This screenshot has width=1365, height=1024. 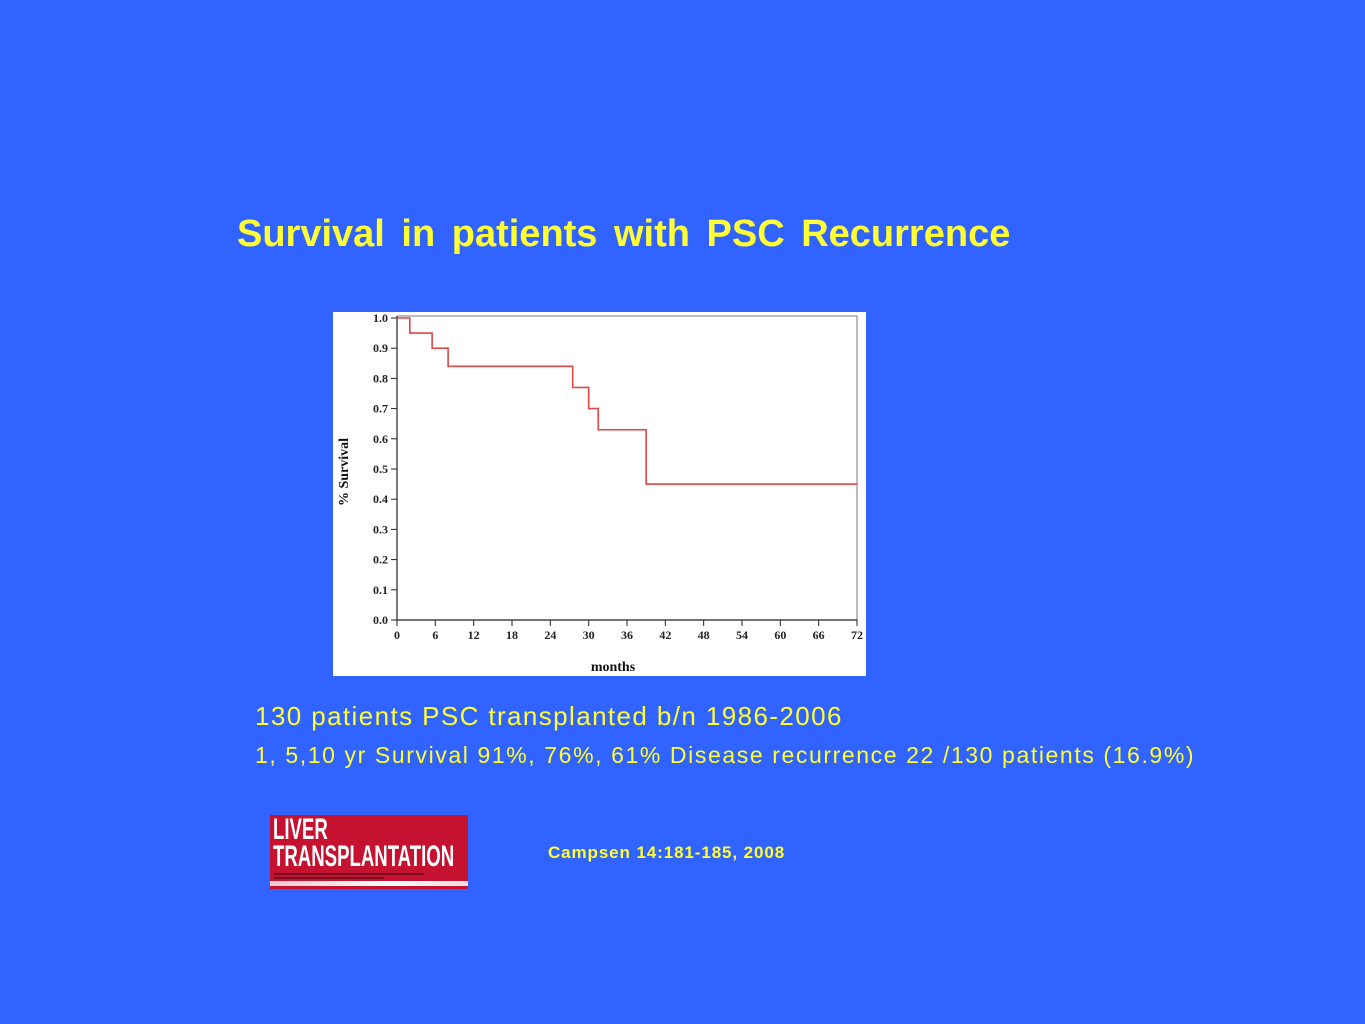 I want to click on y-tick-label: 0.5, so click(x=380, y=469).